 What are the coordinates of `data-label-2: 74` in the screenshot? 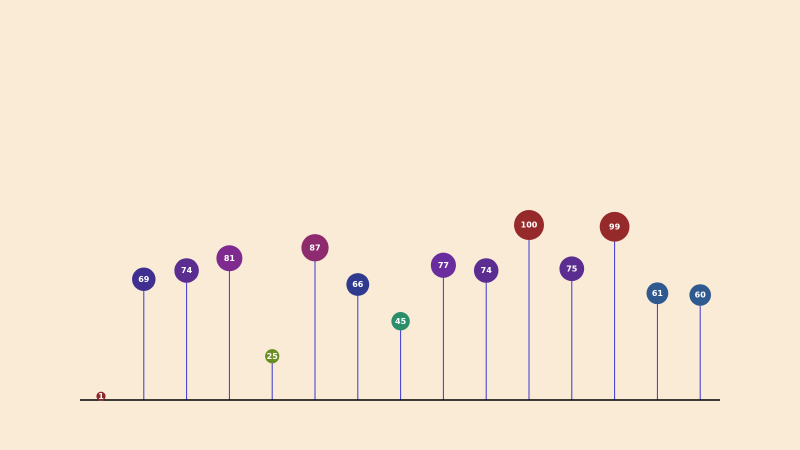 It's located at (187, 270).